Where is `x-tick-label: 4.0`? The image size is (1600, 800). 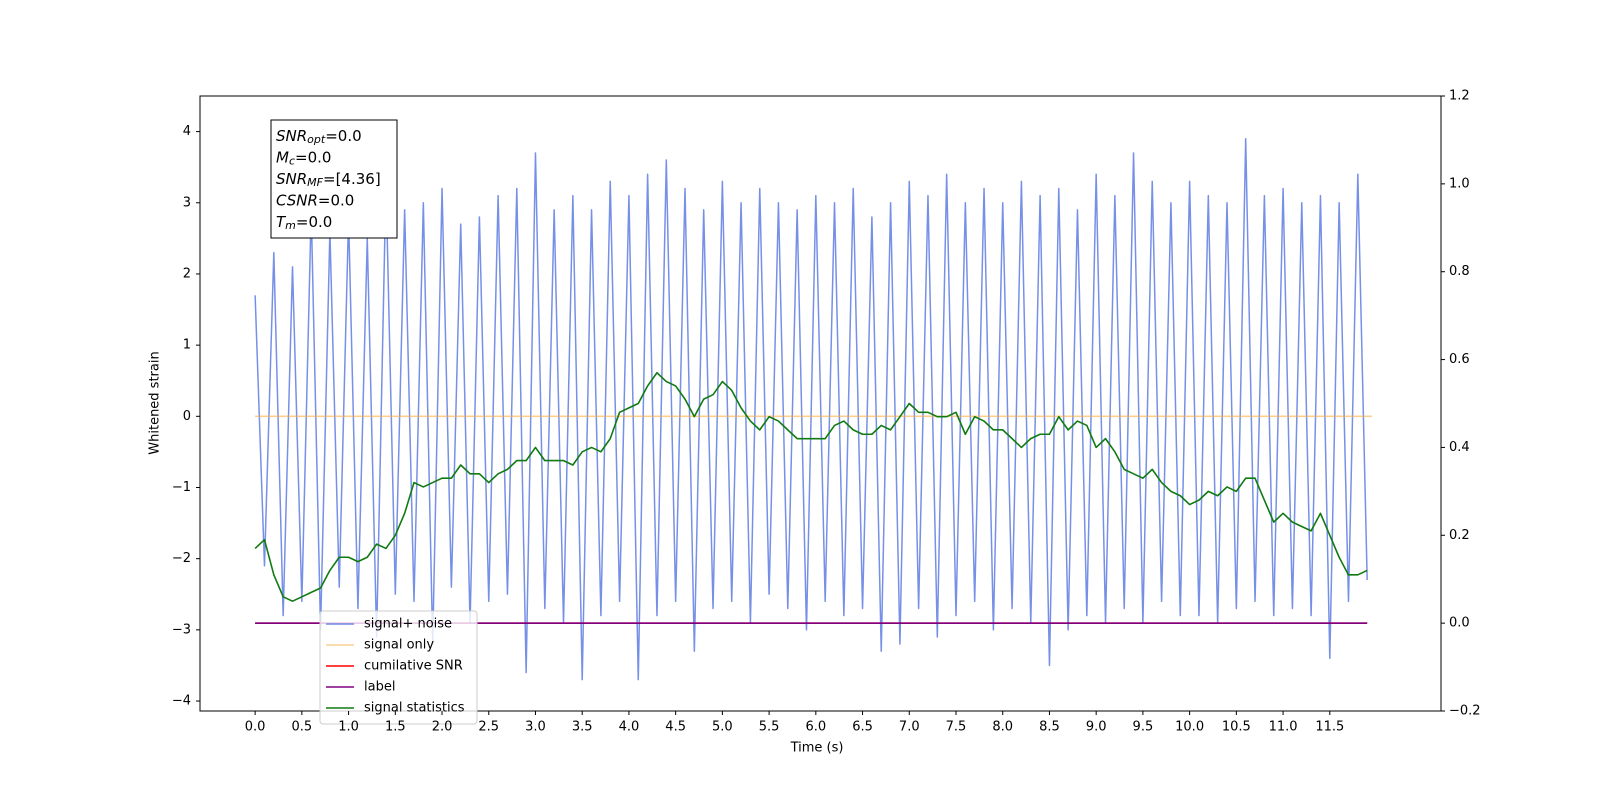
x-tick-label: 4.0 is located at coordinates (629, 727).